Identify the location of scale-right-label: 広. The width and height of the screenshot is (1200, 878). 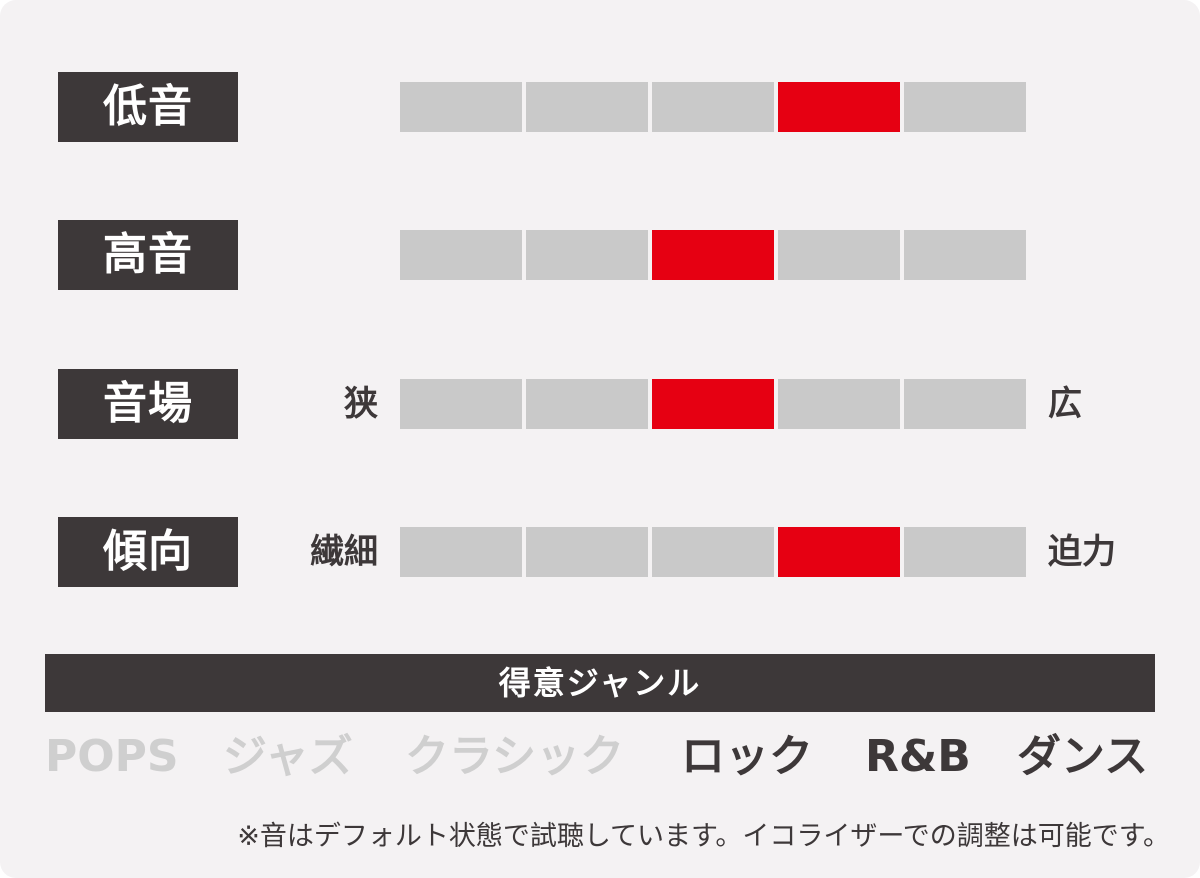
(1065, 404).